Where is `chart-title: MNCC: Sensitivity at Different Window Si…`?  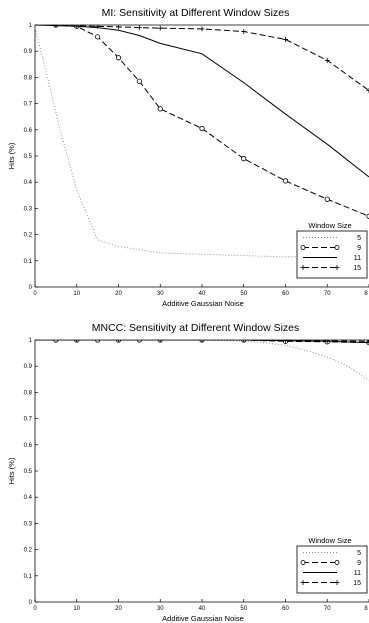
chart-title: MNCC: Sensitivity at Different Window Si… is located at coordinates (196, 328).